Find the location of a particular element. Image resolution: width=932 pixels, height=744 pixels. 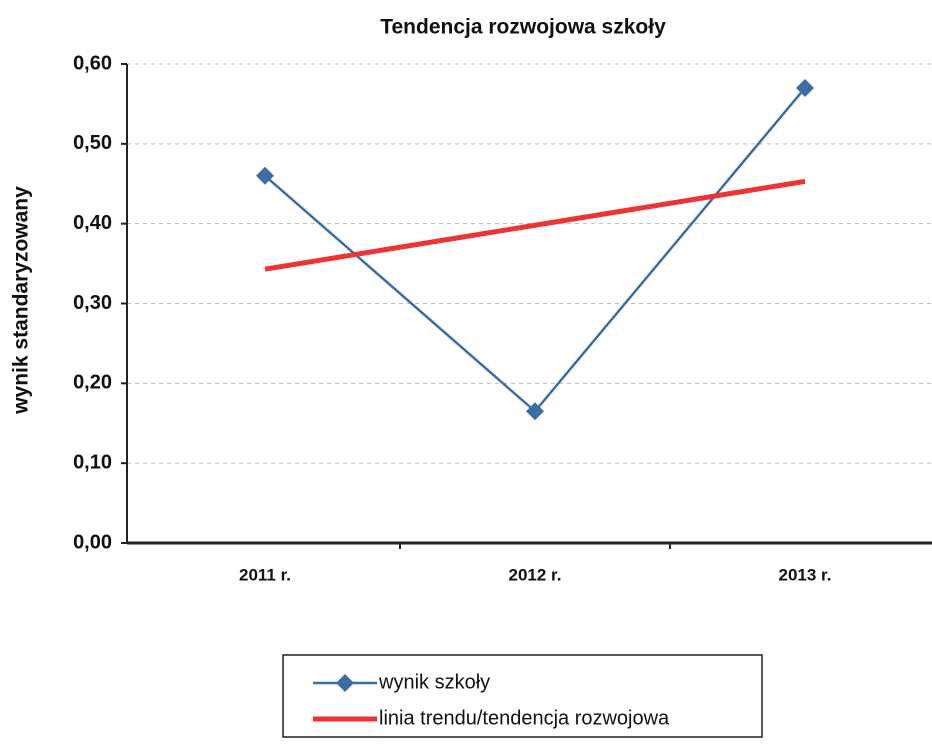

y-tick-label: 0,00 is located at coordinates (92, 542).